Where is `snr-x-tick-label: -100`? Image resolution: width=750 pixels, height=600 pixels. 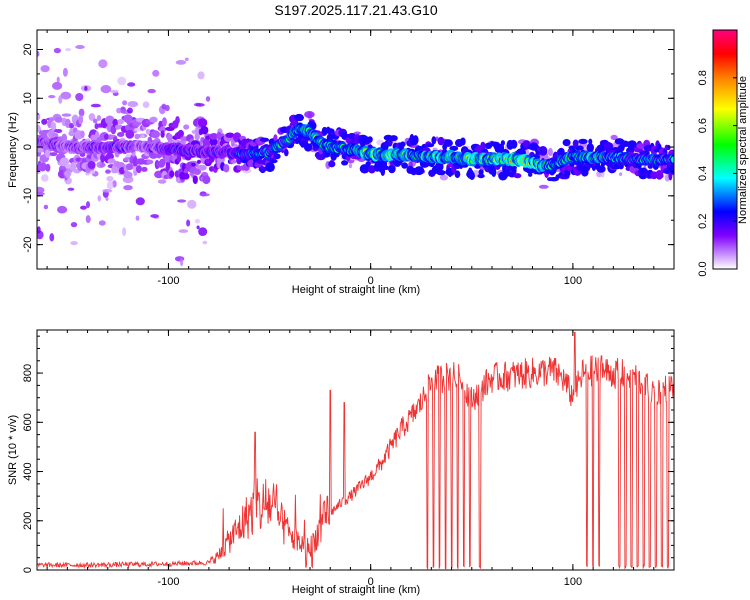 snr-x-tick-label: -100 is located at coordinates (168, 582).